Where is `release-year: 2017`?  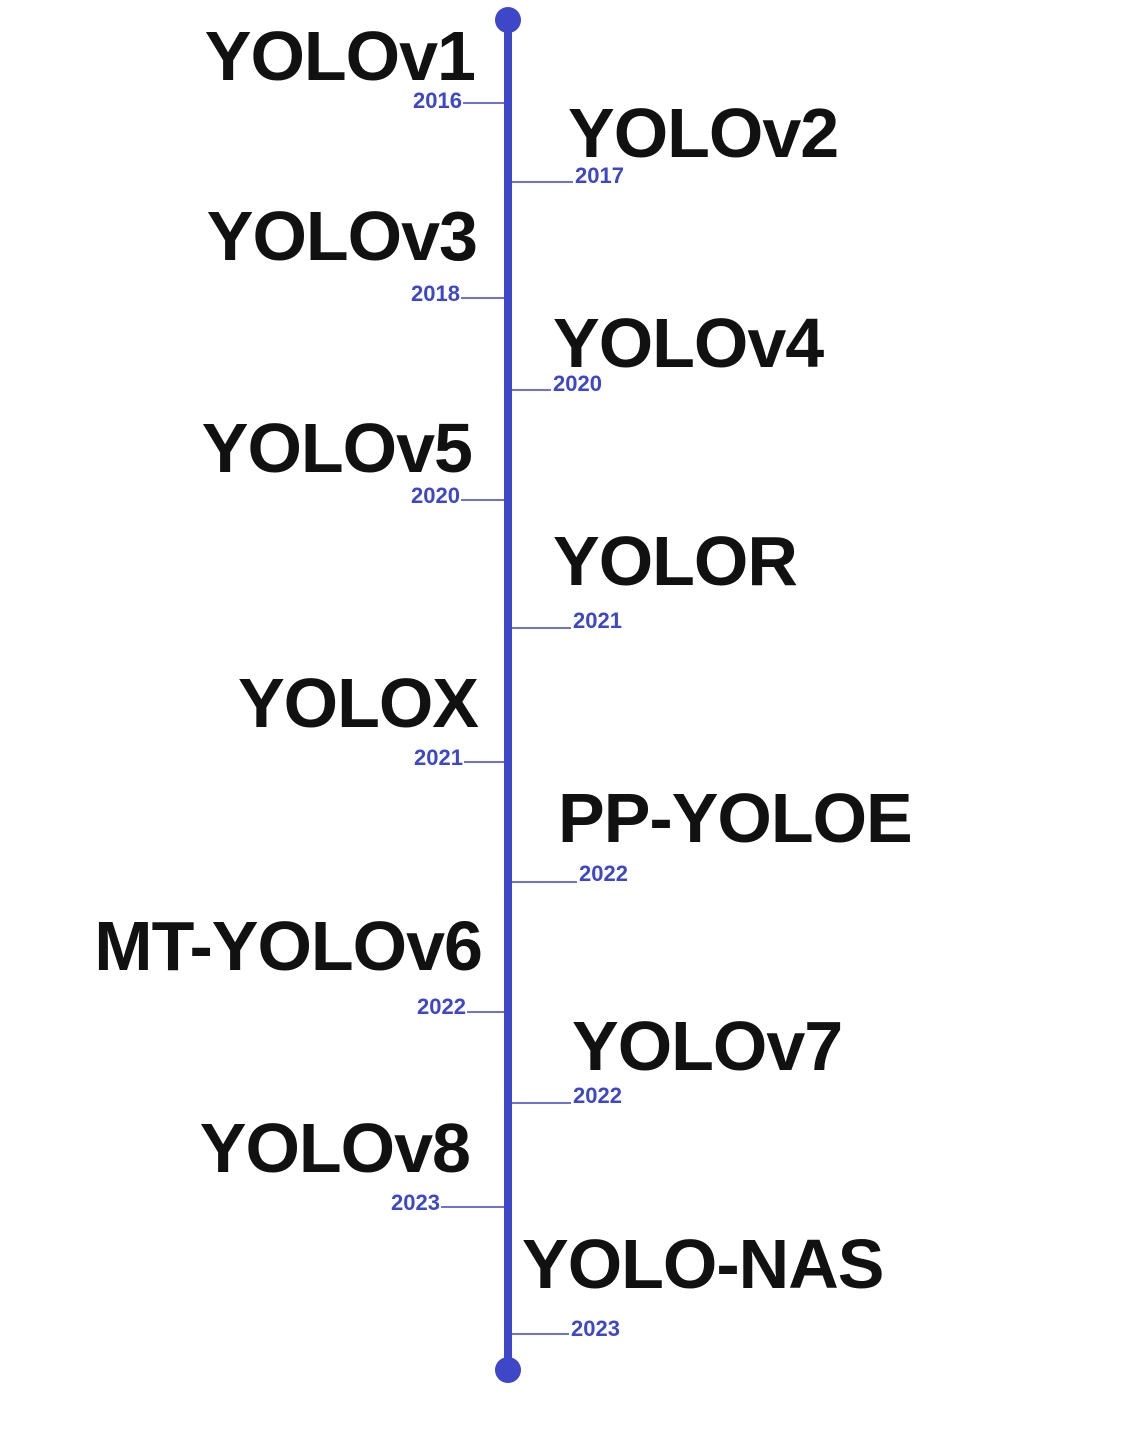 release-year: 2017 is located at coordinates (599, 175).